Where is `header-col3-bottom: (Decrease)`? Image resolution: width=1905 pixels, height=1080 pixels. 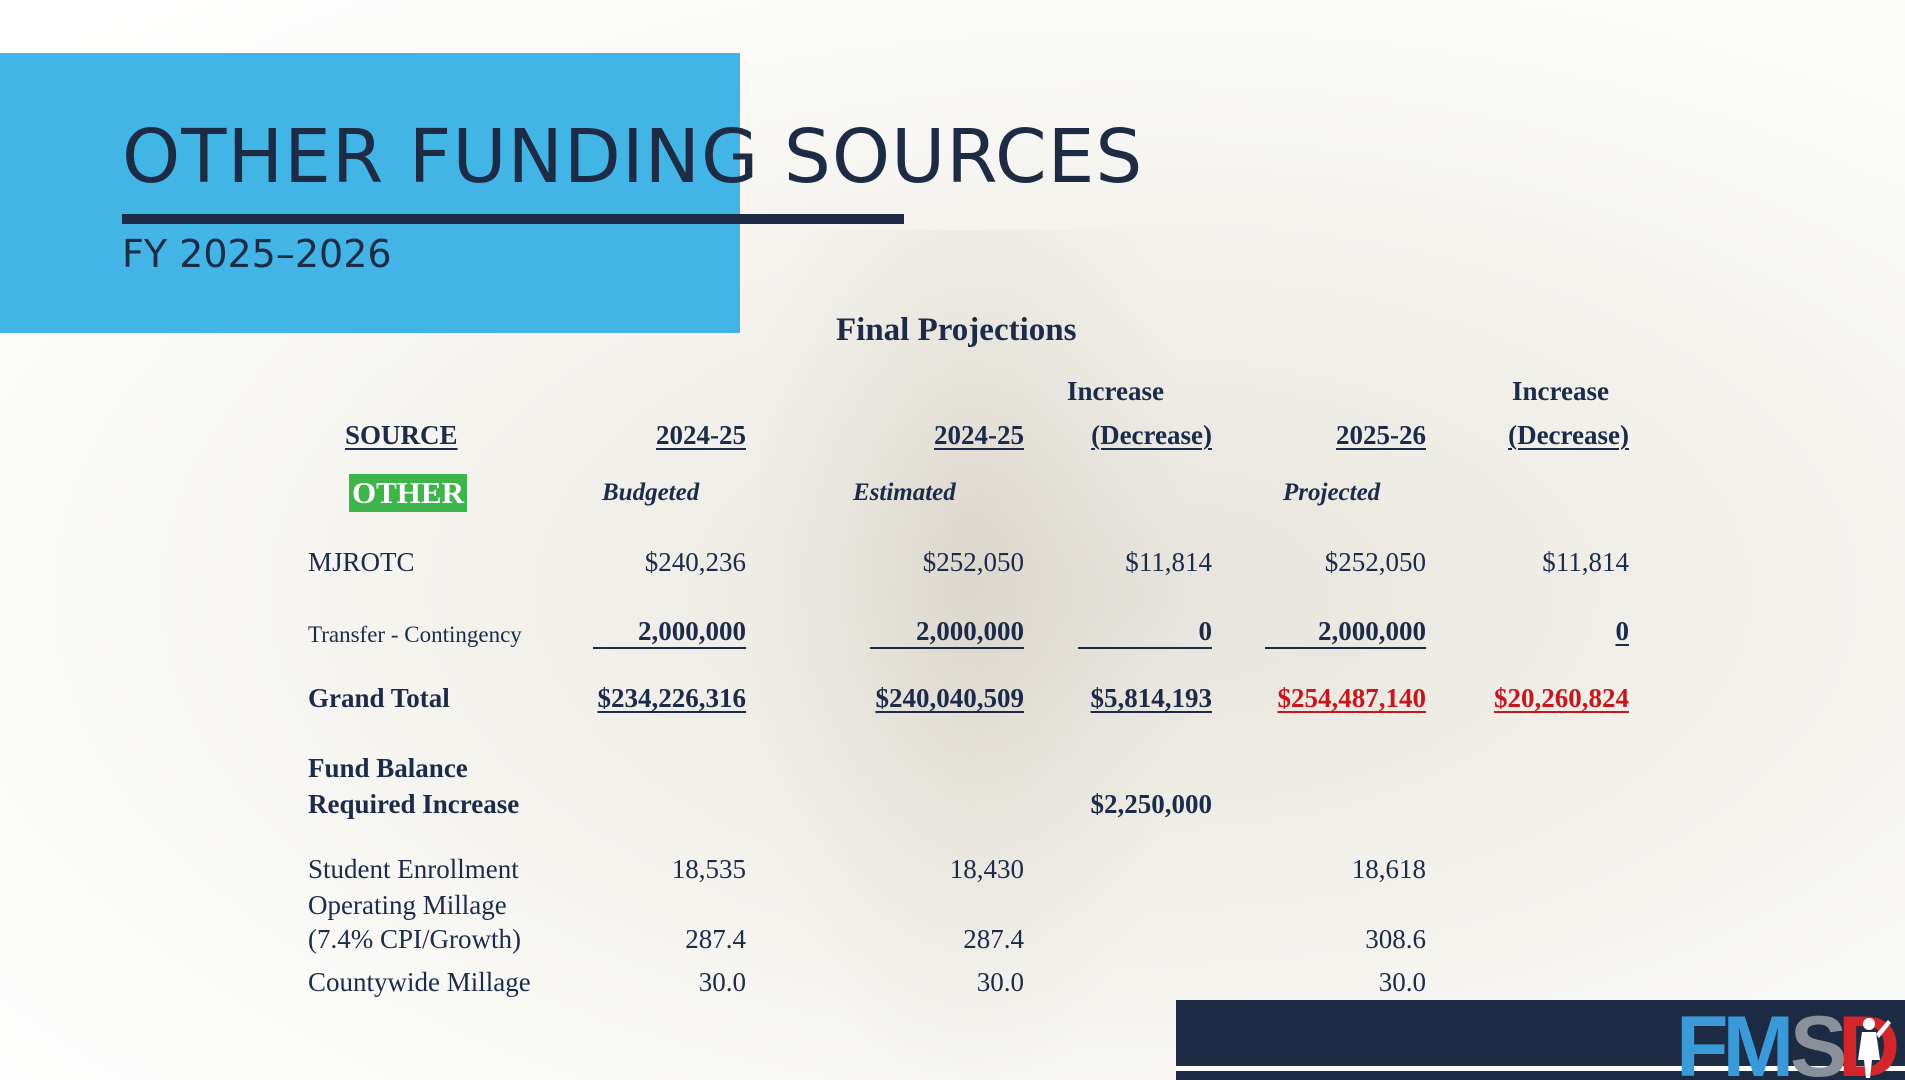
header-col3-bottom: (Decrease) is located at coordinates (1151, 435).